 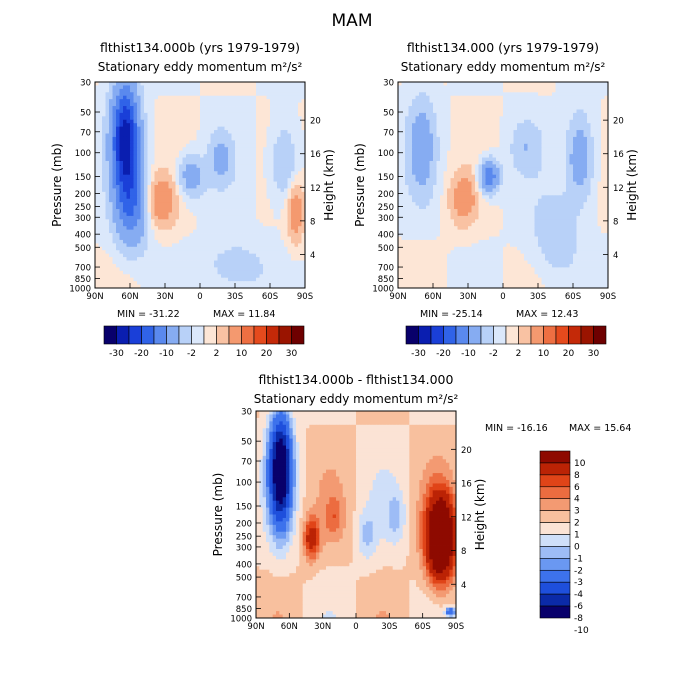 I want to click on height-tick-label: 20, so click(x=315, y=122).